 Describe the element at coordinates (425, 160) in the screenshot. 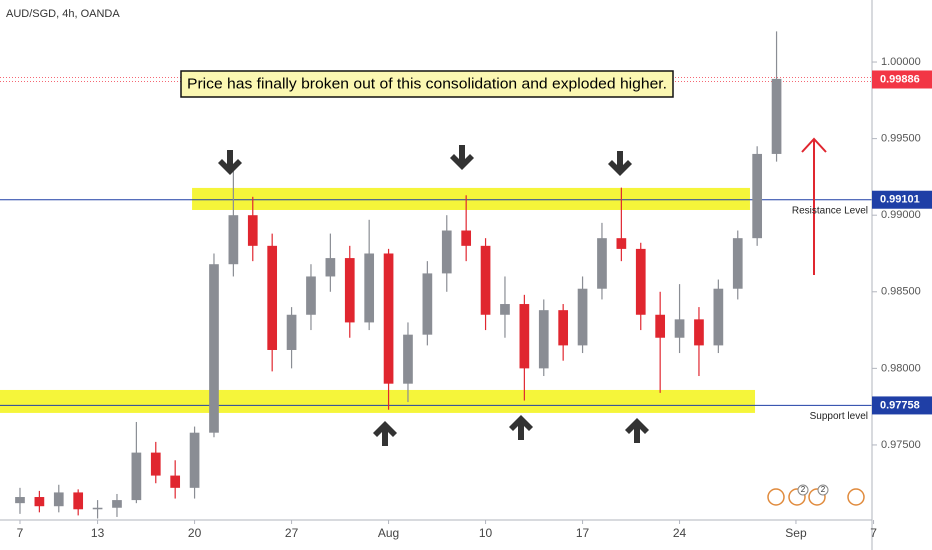

I see `down-arrows` at that location.